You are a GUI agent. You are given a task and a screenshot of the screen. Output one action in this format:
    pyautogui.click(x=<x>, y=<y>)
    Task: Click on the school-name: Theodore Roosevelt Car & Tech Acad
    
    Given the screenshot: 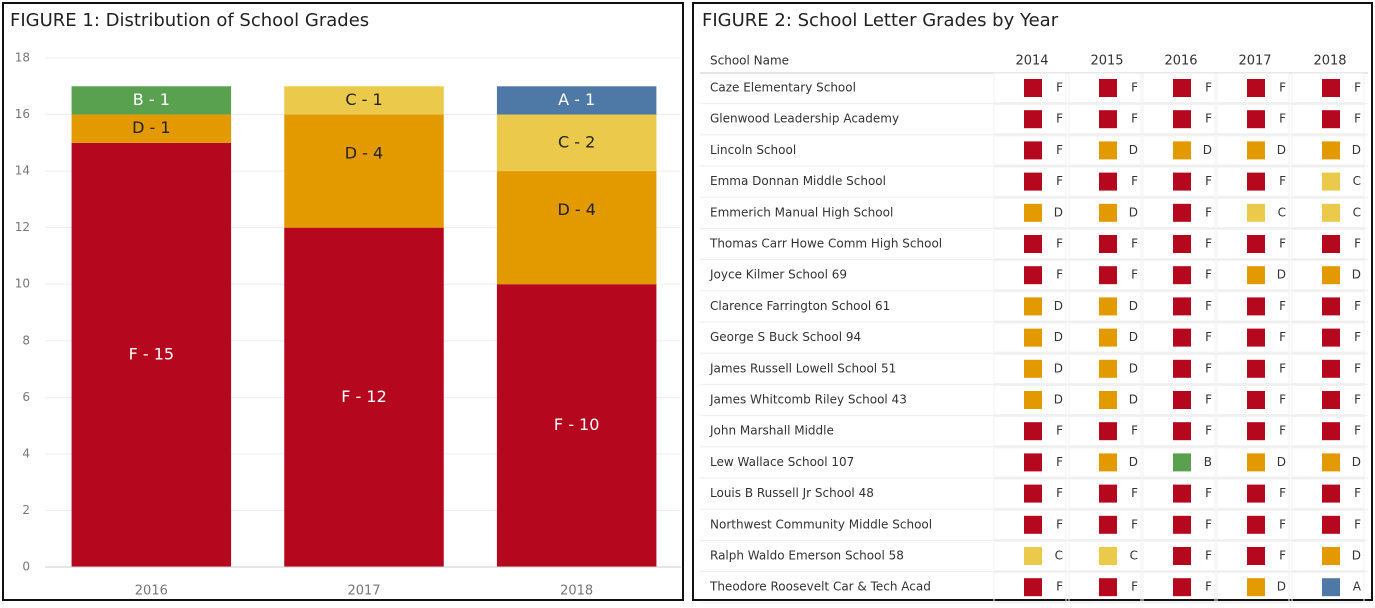 What is the action you would take?
    pyautogui.click(x=820, y=587)
    